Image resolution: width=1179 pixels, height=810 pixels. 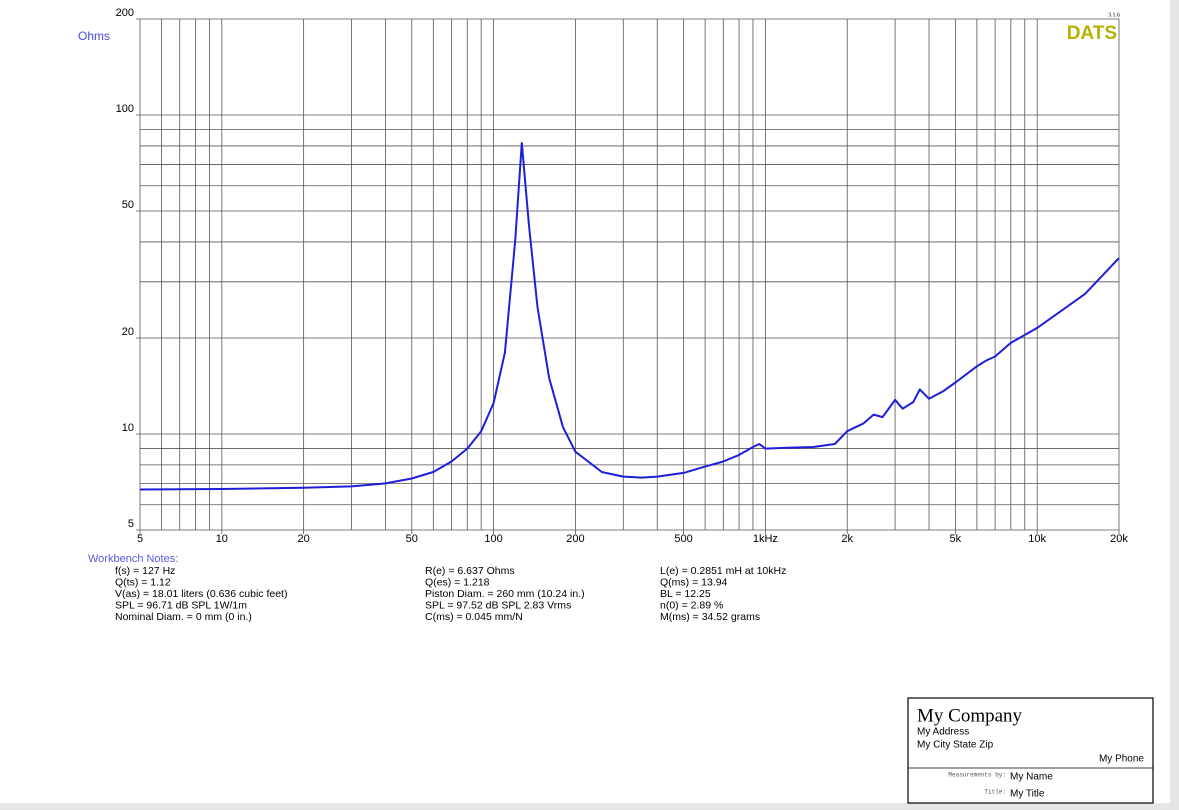 I want to click on y-tick-label: 200, so click(x=125, y=13).